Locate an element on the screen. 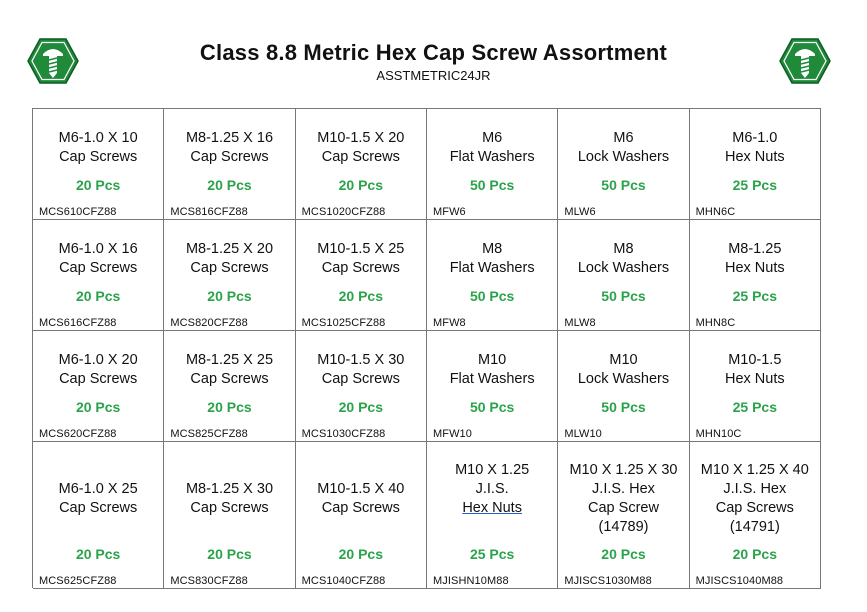  item-ref: (14791) is located at coordinates (754, 527).